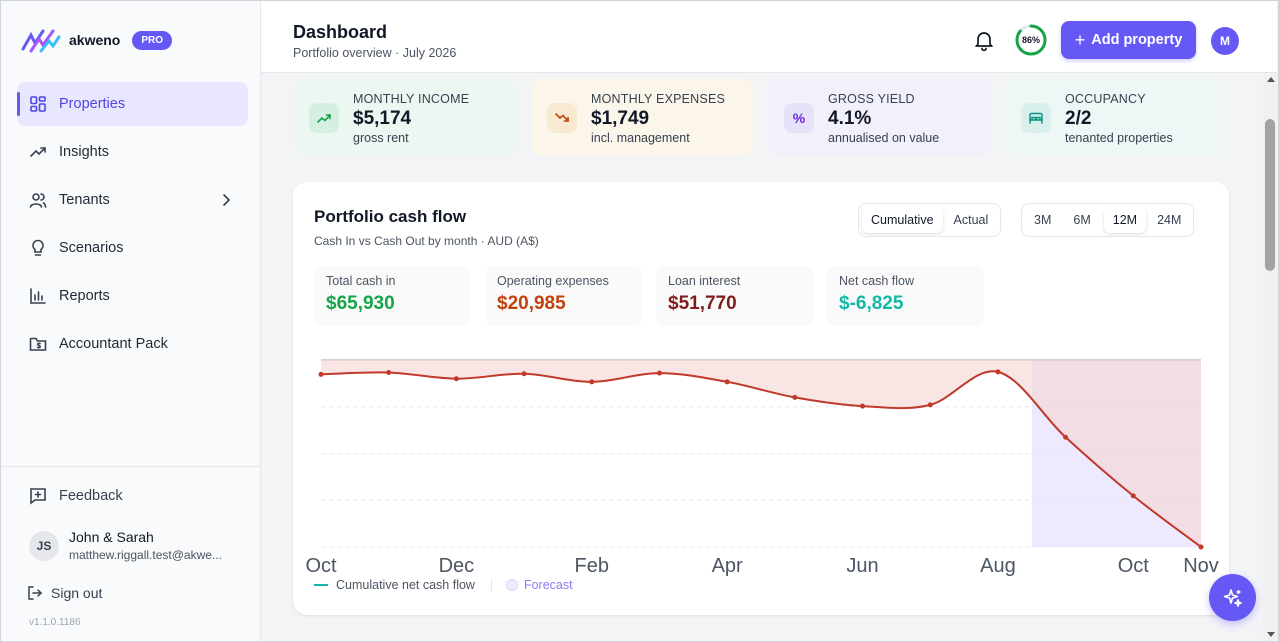  Describe the element at coordinates (55, 622) in the screenshot. I see `app-version: v1.1.0.1186` at that location.